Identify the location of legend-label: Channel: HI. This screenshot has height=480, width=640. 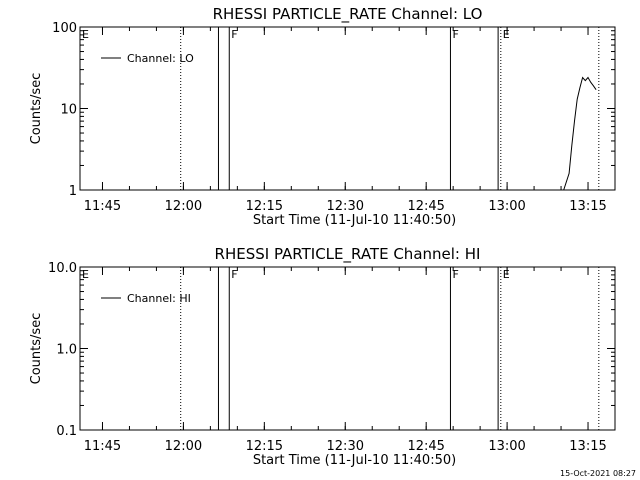
(159, 298).